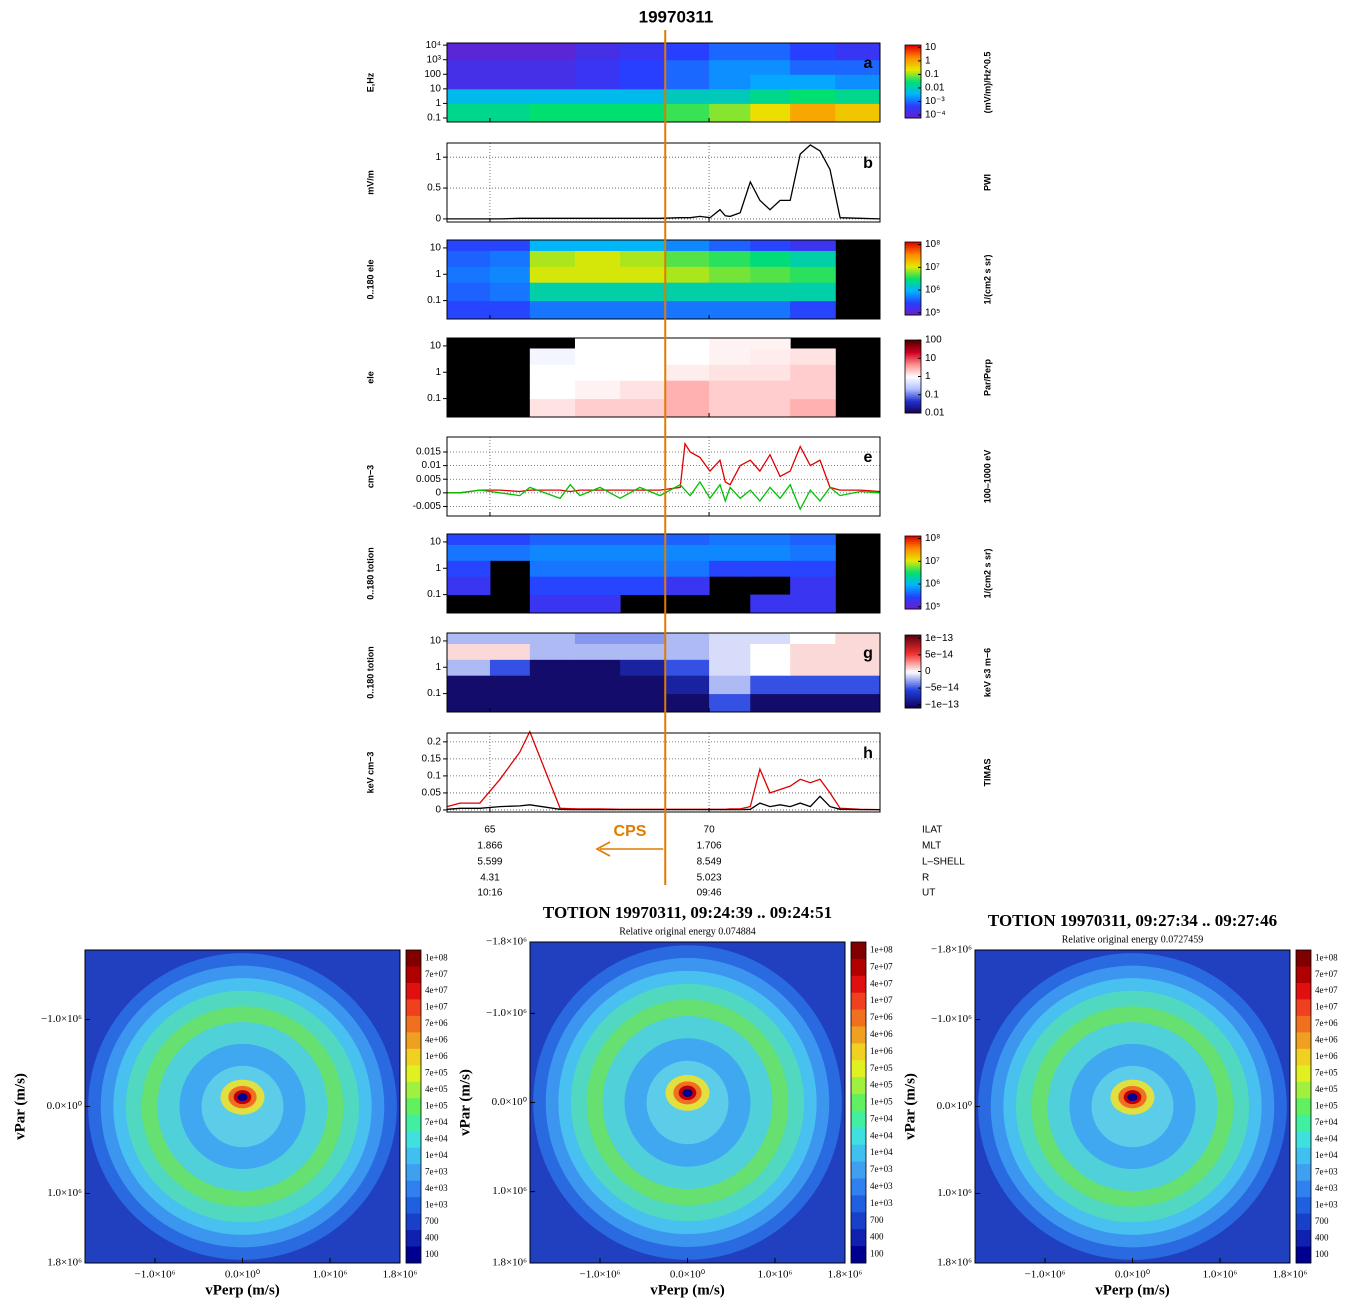  I want to click on x-tick-label: 1.0×10⁶, so click(775, 1275).